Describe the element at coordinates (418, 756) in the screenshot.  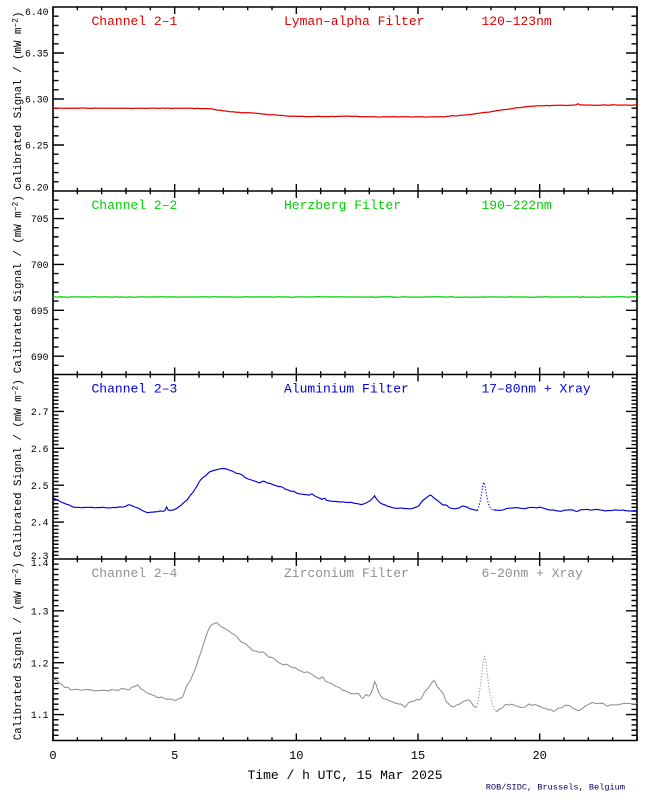
I see `svg-text: 15` at that location.